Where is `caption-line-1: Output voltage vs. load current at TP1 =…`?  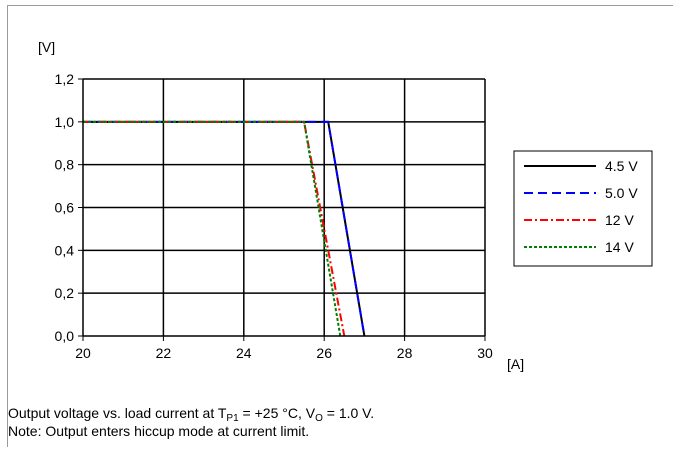 caption-line-1: Output voltage vs. load current at TP1 =… is located at coordinates (191, 414).